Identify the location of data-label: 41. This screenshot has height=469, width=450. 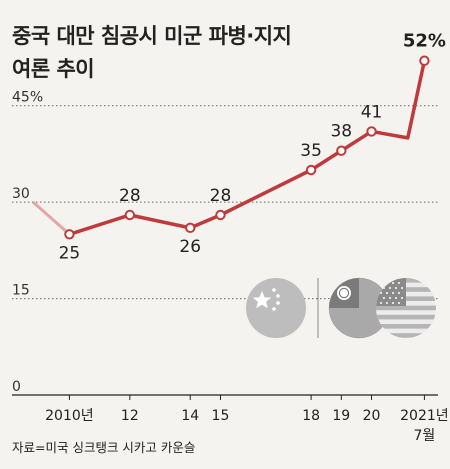
(372, 112).